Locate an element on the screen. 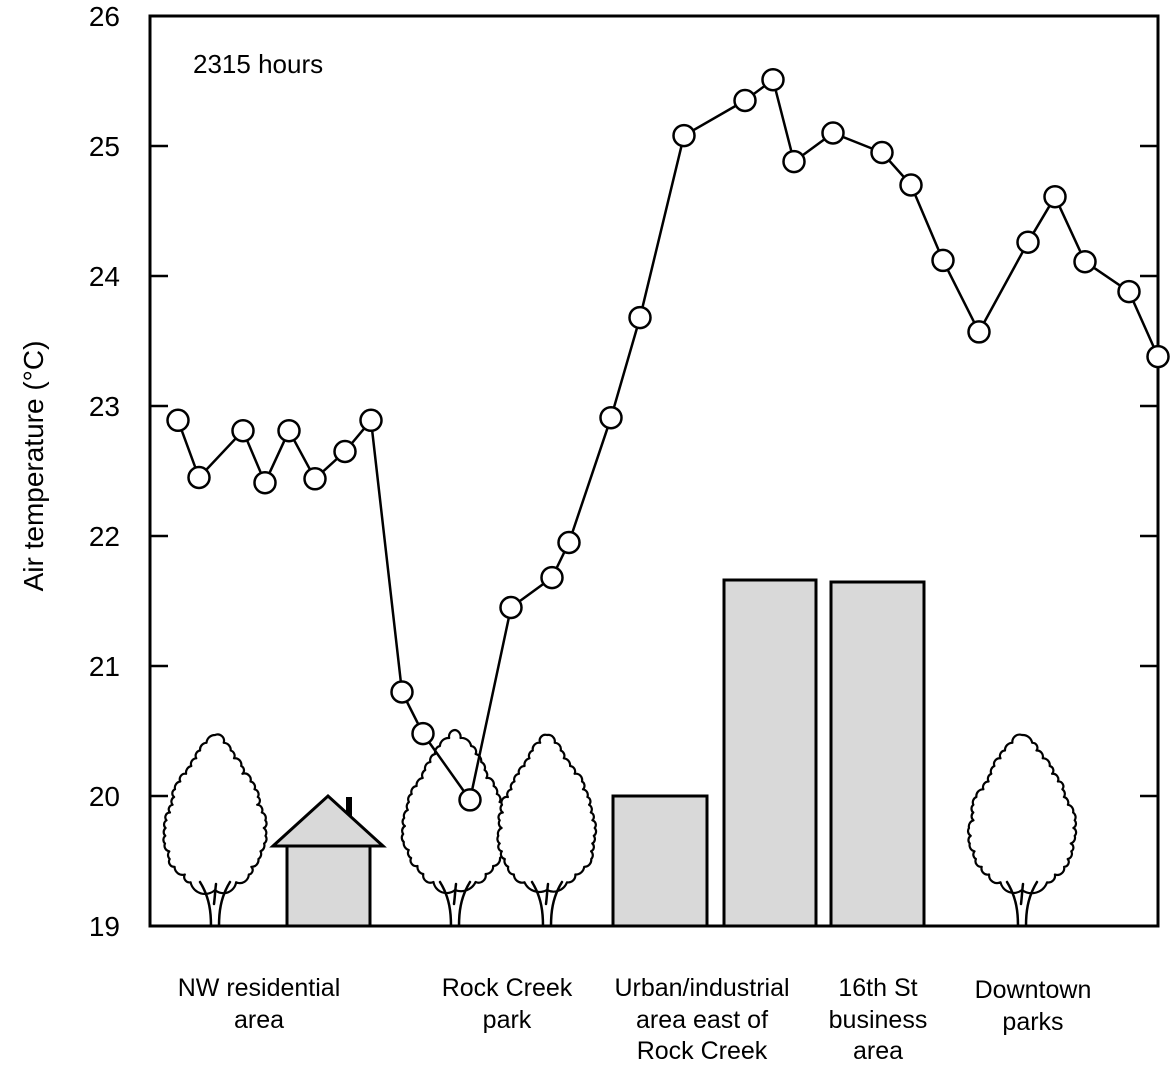 The height and width of the screenshot is (1067, 1171). y-tick-label: 23 is located at coordinates (104, 406).